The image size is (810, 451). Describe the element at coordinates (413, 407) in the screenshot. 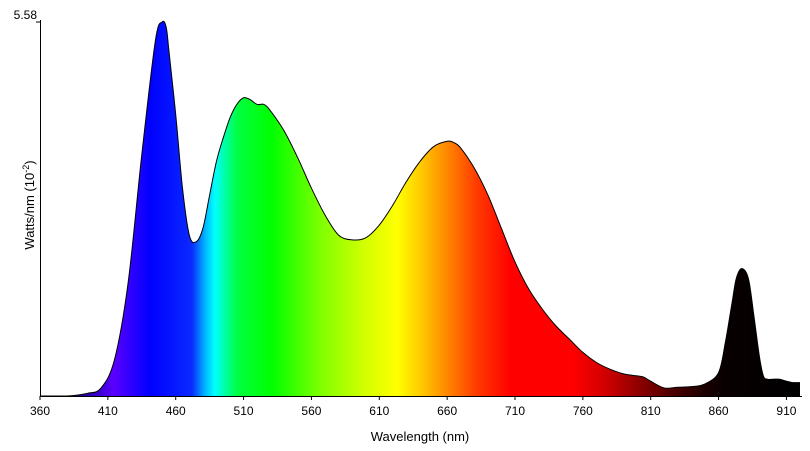

I see `x-axis-ticks: 360 410 460 510 560 610 660 710 760 810 860 910` at that location.